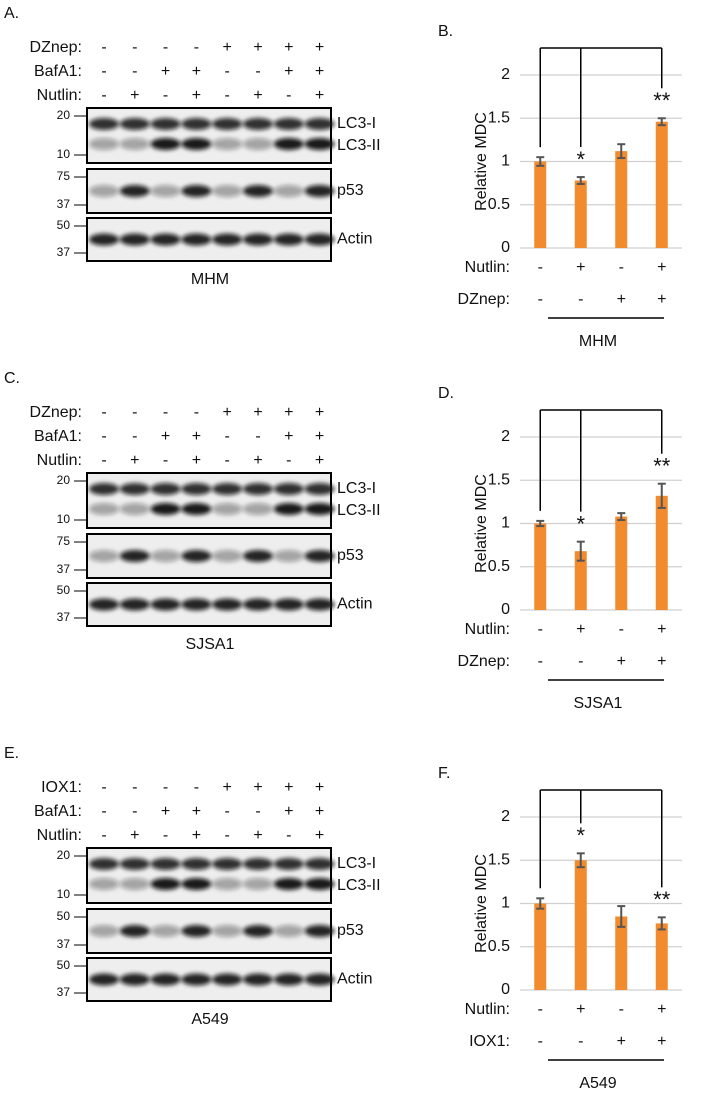  Describe the element at coordinates (64, 965) in the screenshot. I see `mw-marker: 50` at that location.